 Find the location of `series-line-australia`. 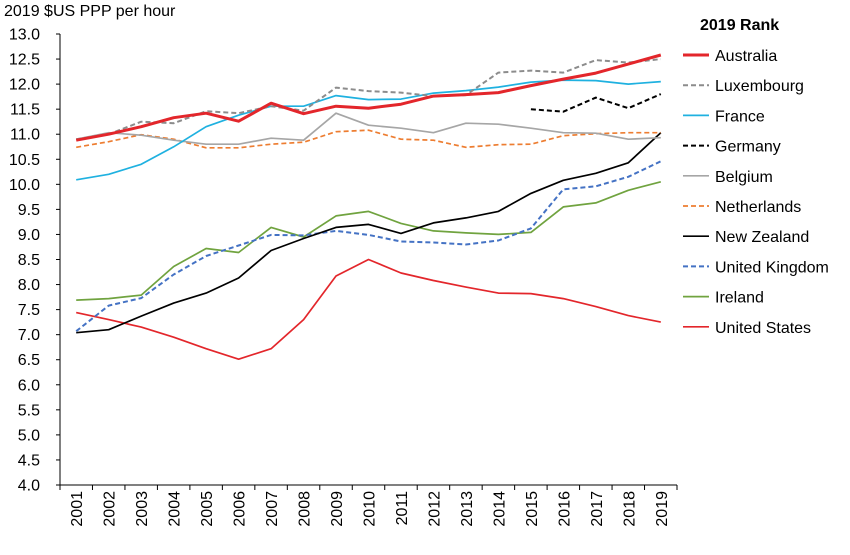

series-line-australia is located at coordinates (368, 97).